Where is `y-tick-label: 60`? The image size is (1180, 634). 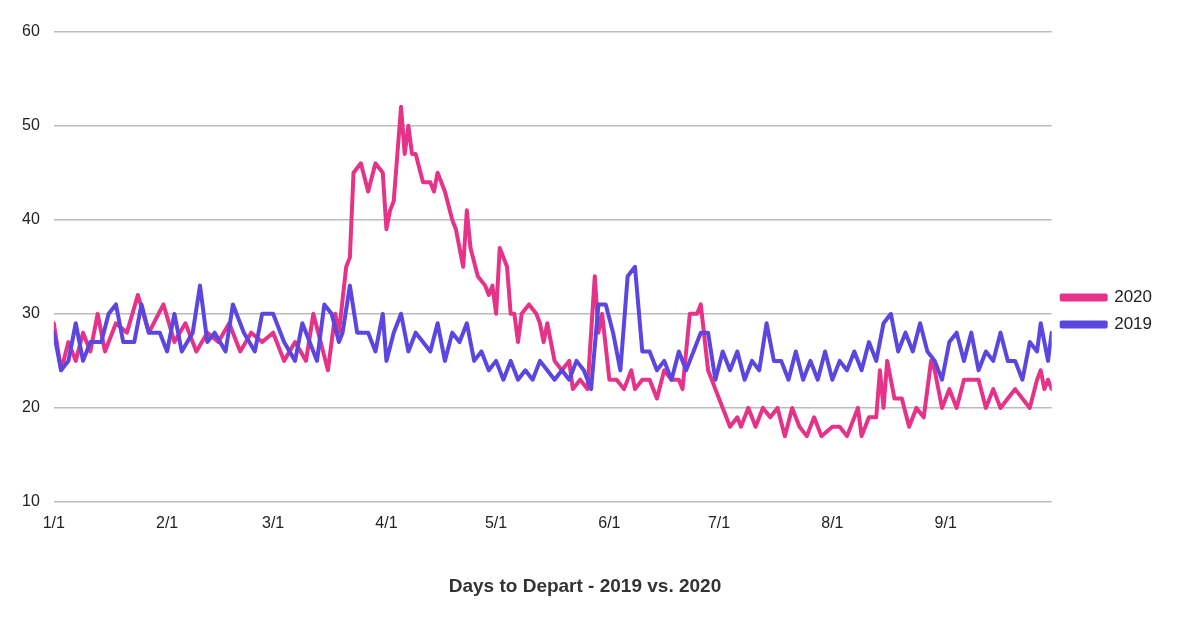
y-tick-label: 60 is located at coordinates (31, 31).